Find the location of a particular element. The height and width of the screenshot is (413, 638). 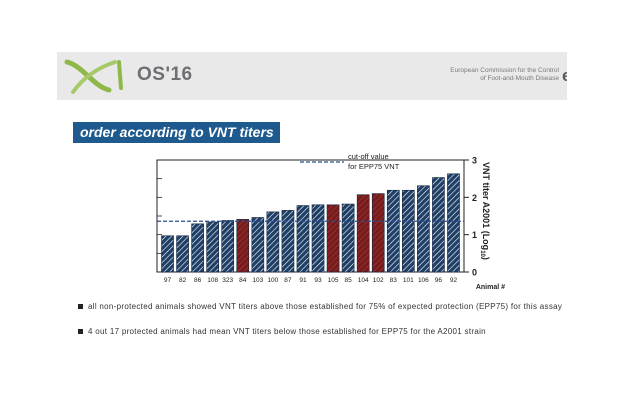

y-tick-label: 1 is located at coordinates (474, 235).